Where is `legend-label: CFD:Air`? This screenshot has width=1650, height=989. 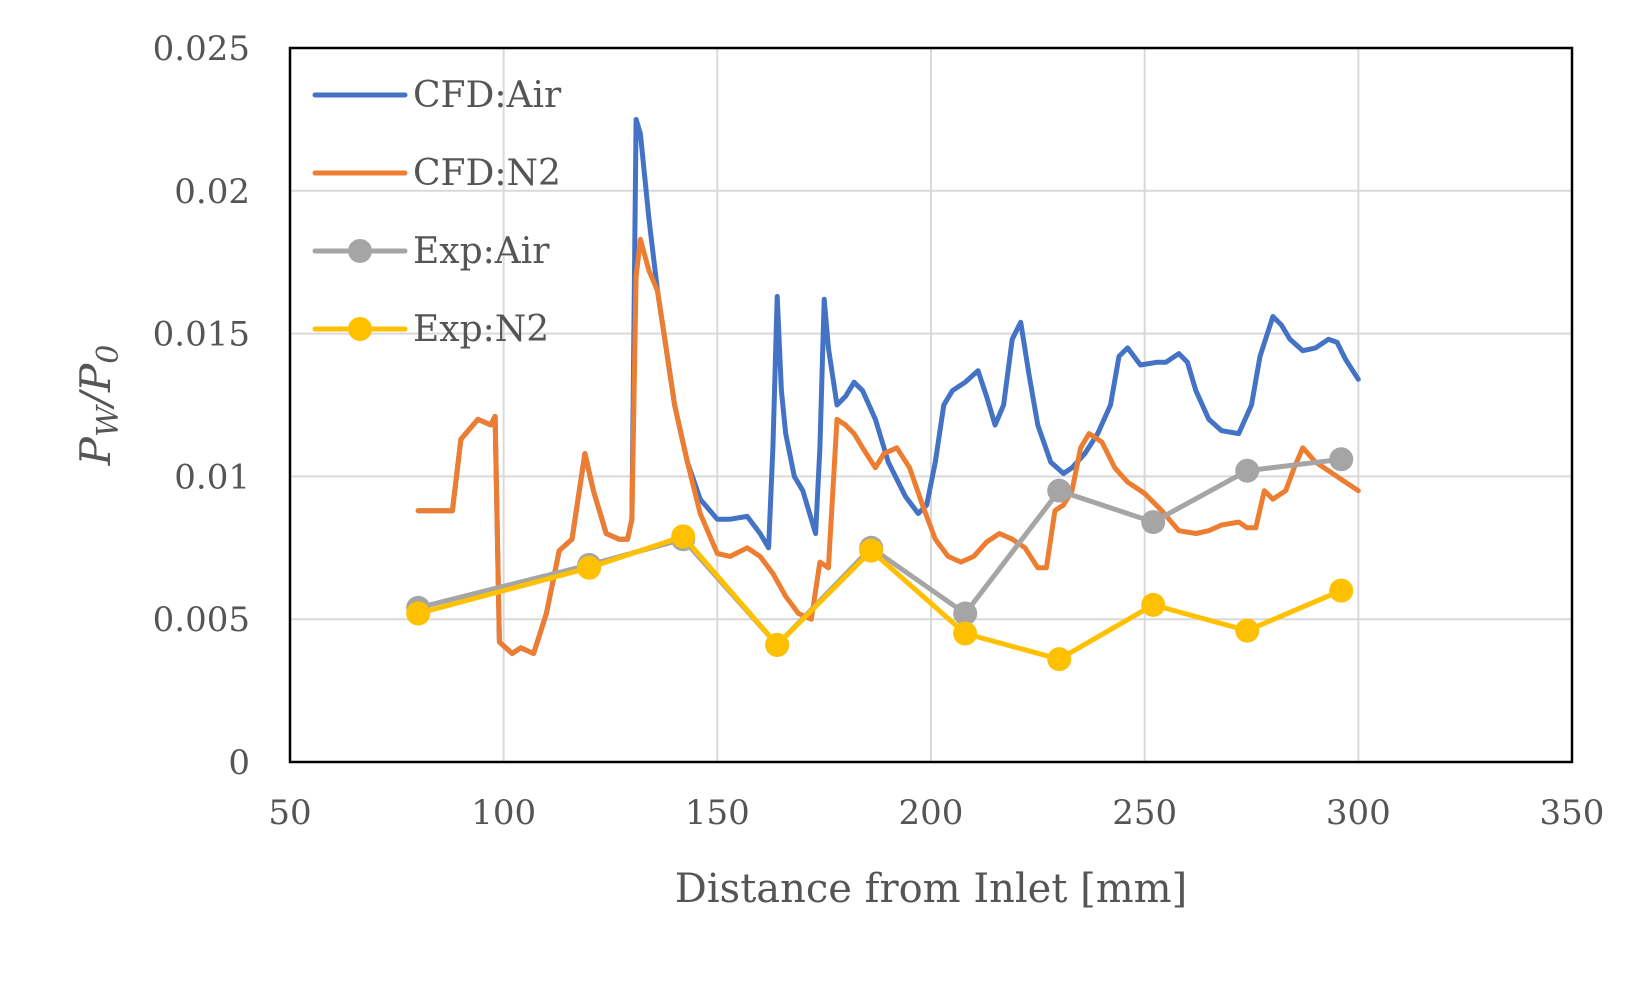
legend-label: CFD:Air is located at coordinates (487, 95).